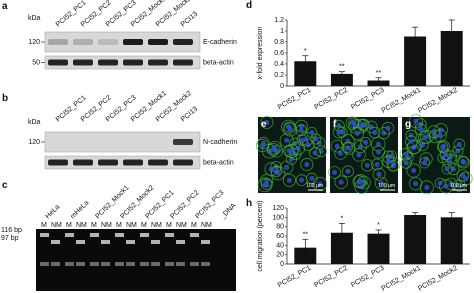 This screenshot has height=293, width=474. I want to click on panel-label: e, so click(264, 124).